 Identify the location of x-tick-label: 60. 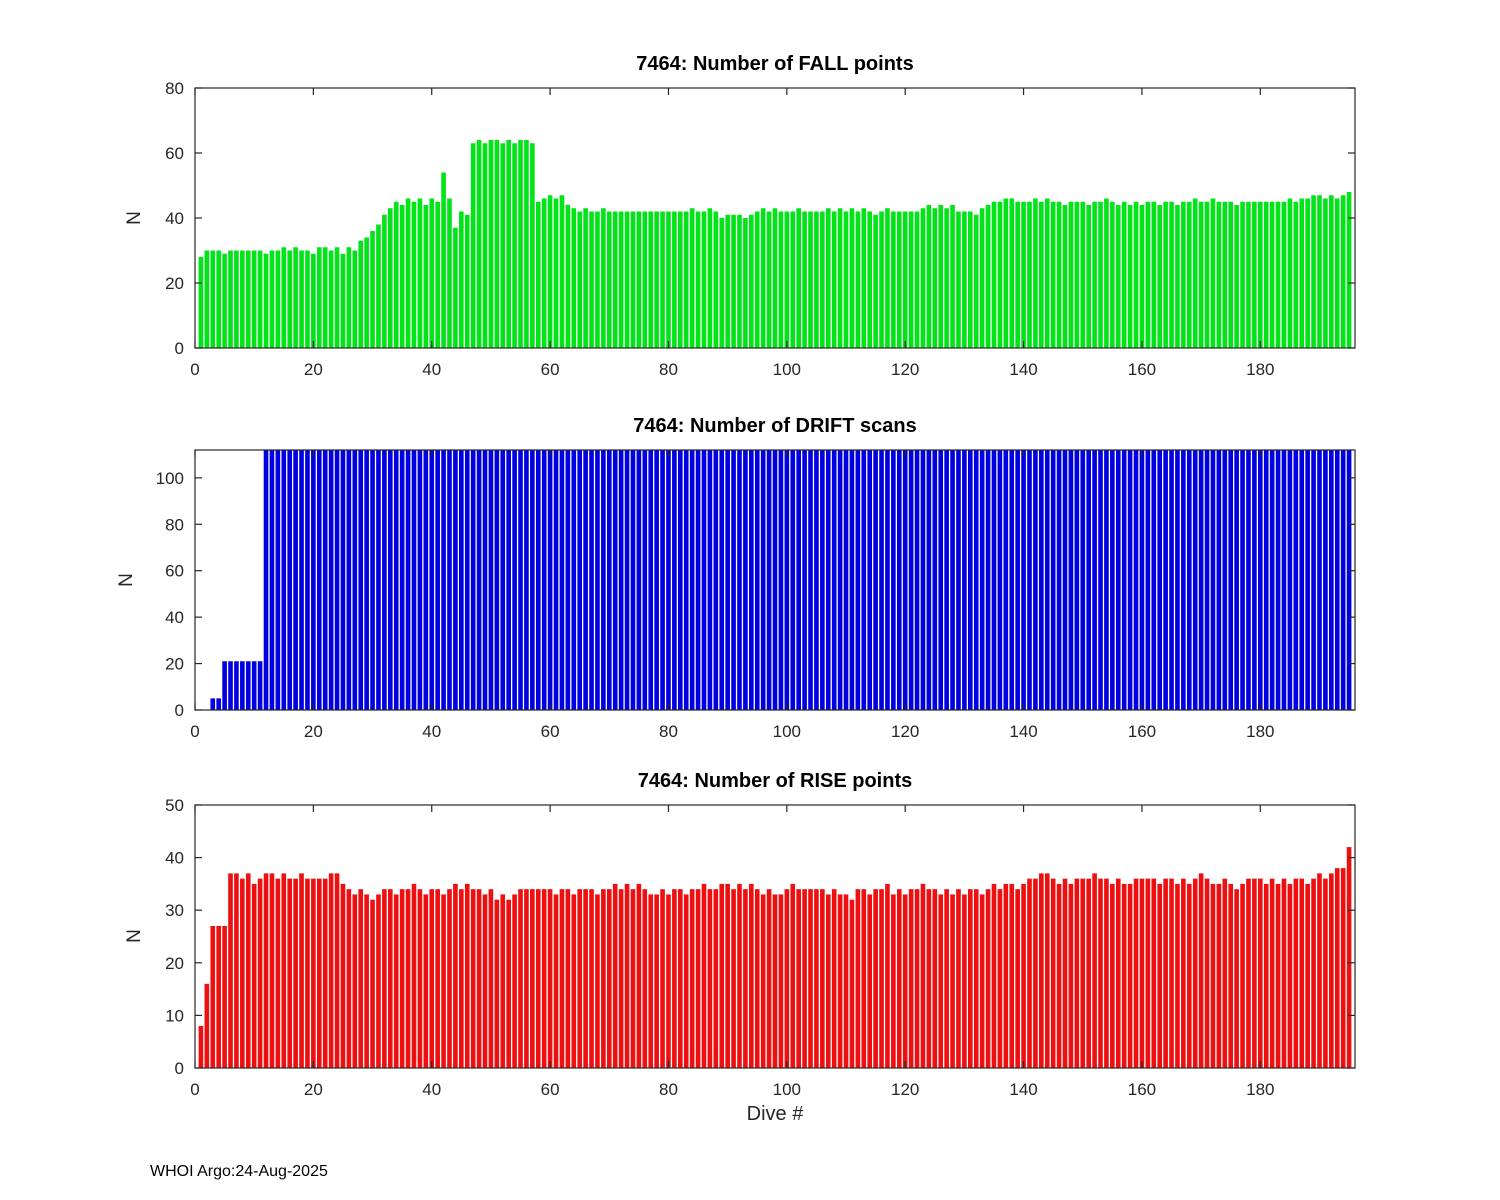
(550, 731).